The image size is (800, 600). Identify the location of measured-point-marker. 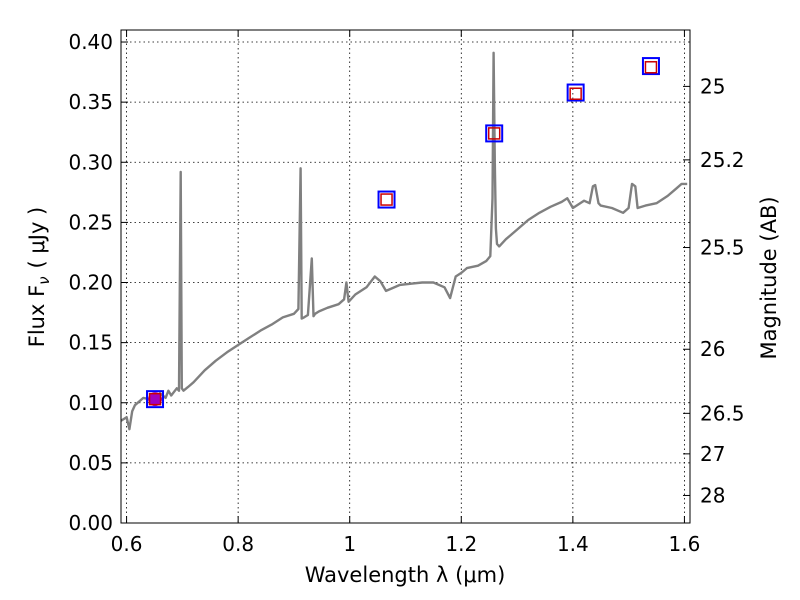
(155, 399).